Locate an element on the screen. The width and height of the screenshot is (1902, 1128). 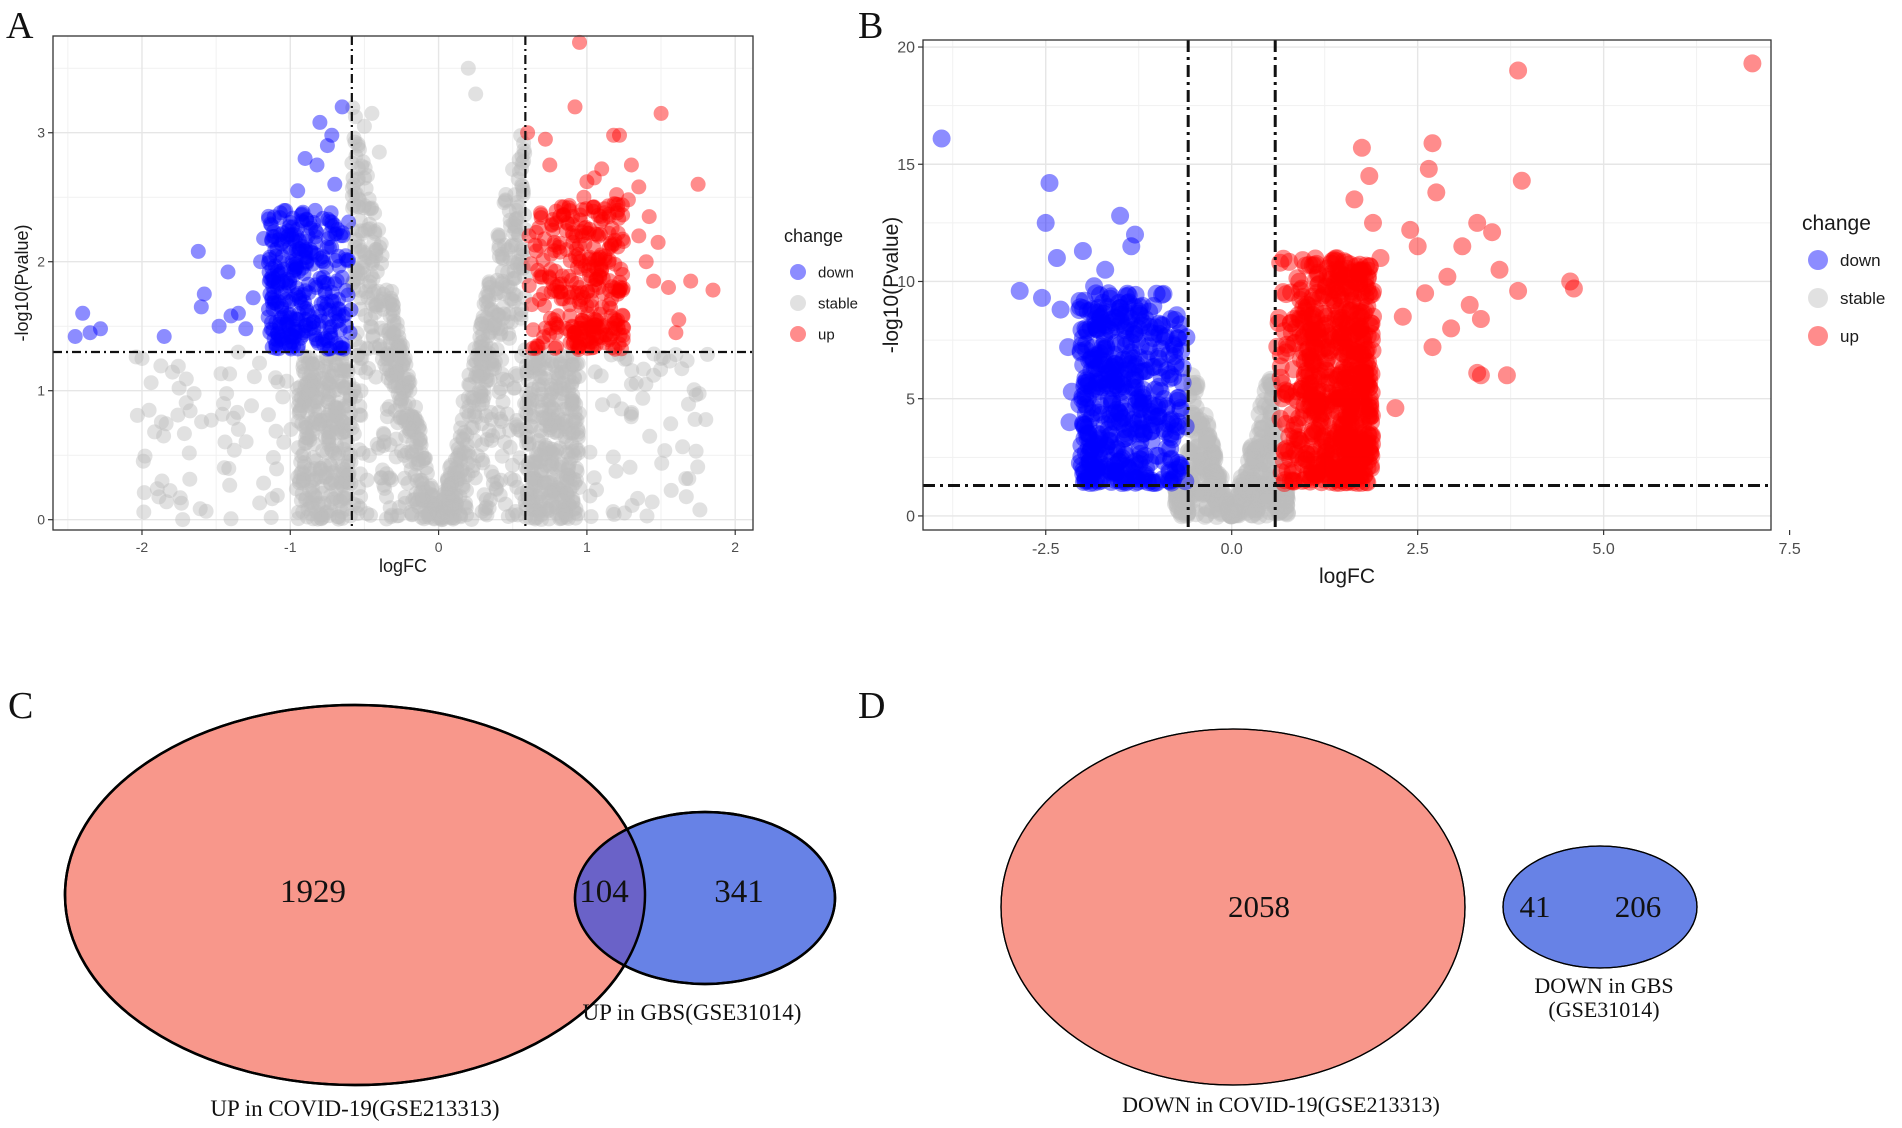
panel-d-count-overlap: 41 is located at coordinates (1535, 906).